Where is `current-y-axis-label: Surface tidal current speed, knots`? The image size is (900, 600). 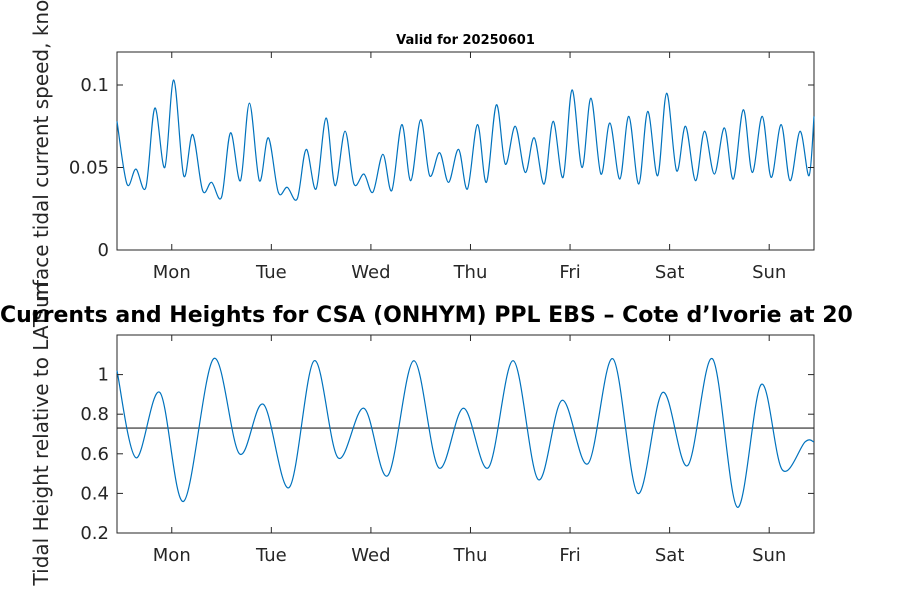
current-y-axis-label: Surface tidal current speed, knots is located at coordinates (41, 160).